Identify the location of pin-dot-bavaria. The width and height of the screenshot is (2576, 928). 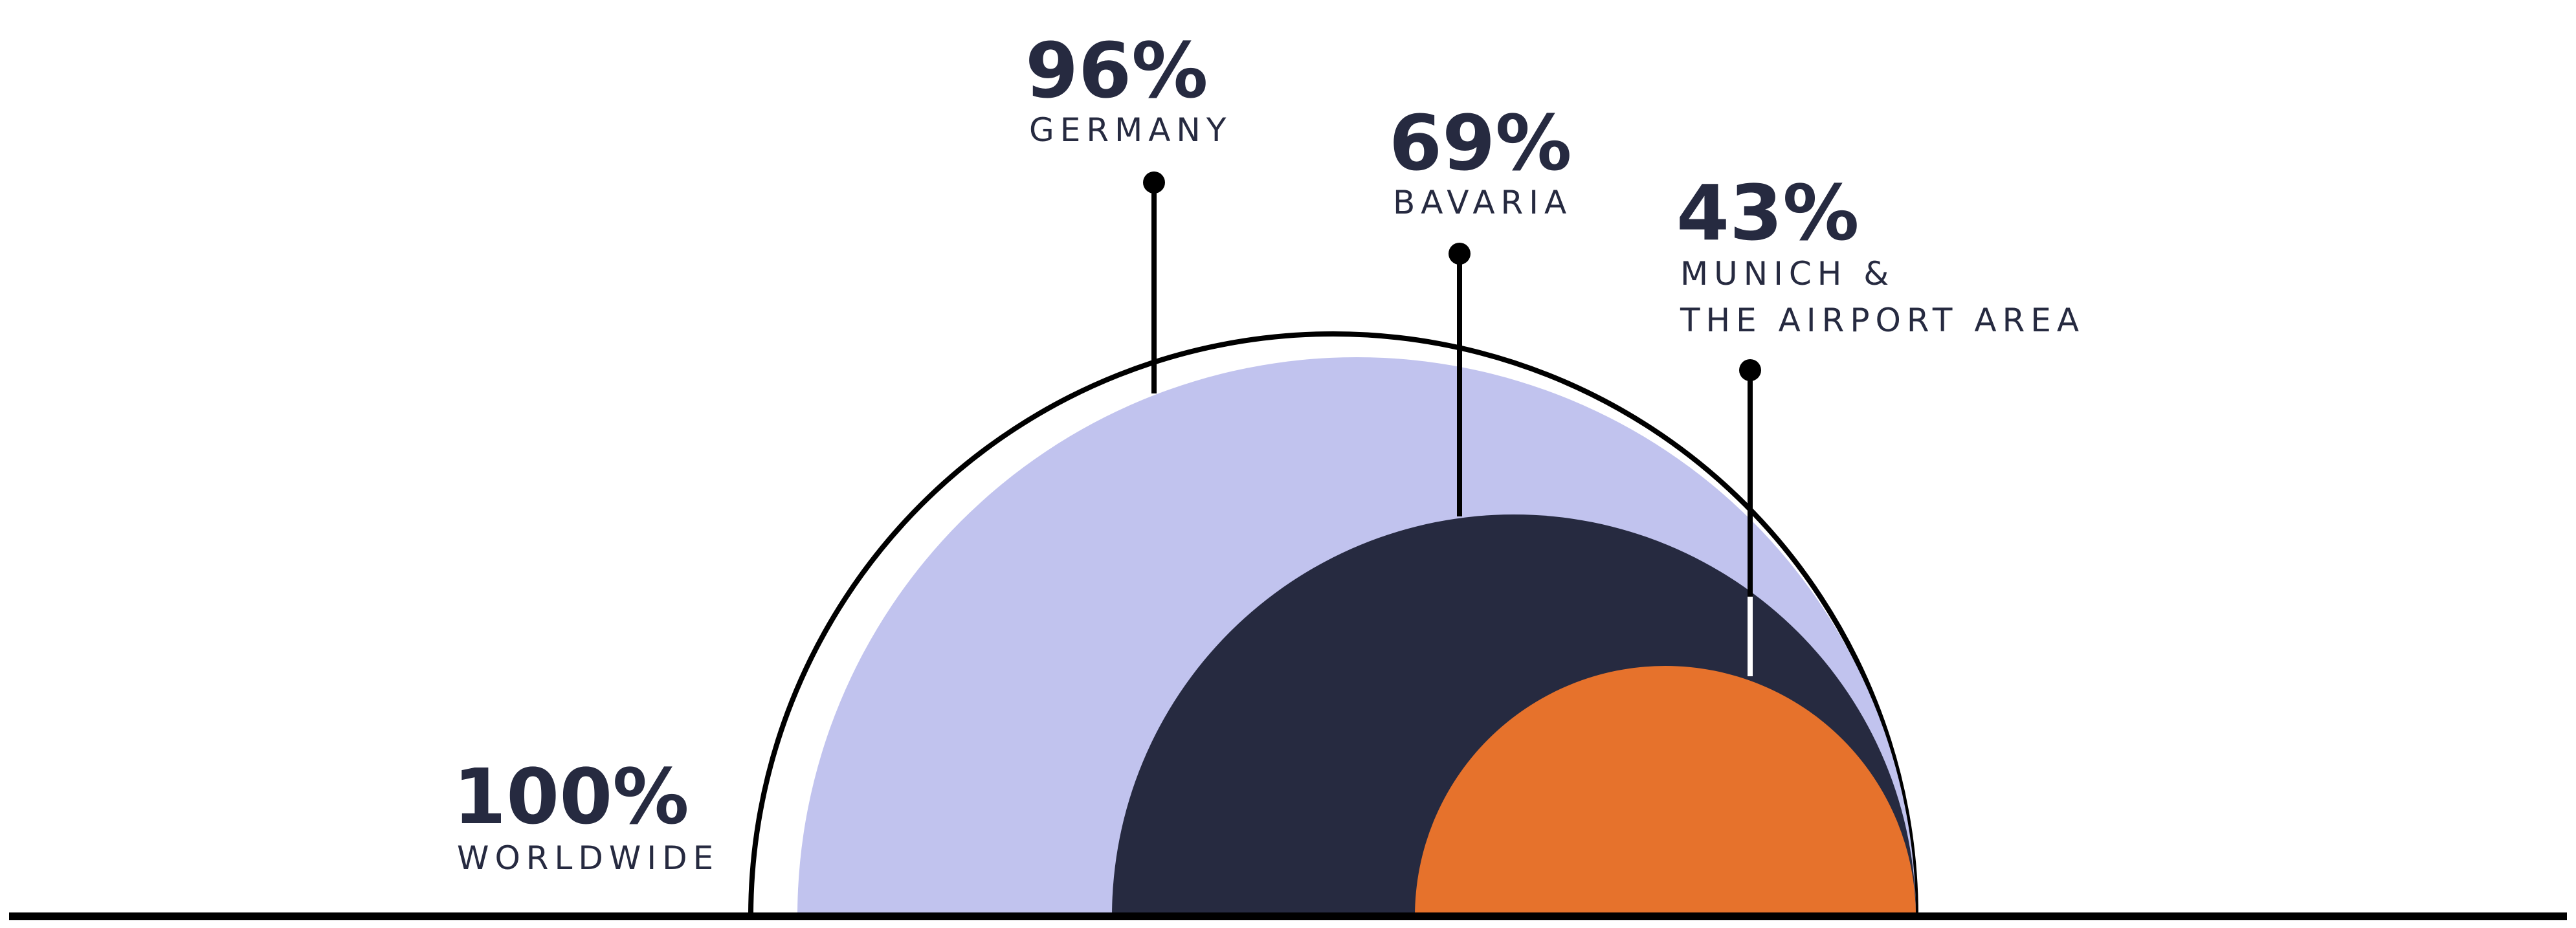
(1460, 254).